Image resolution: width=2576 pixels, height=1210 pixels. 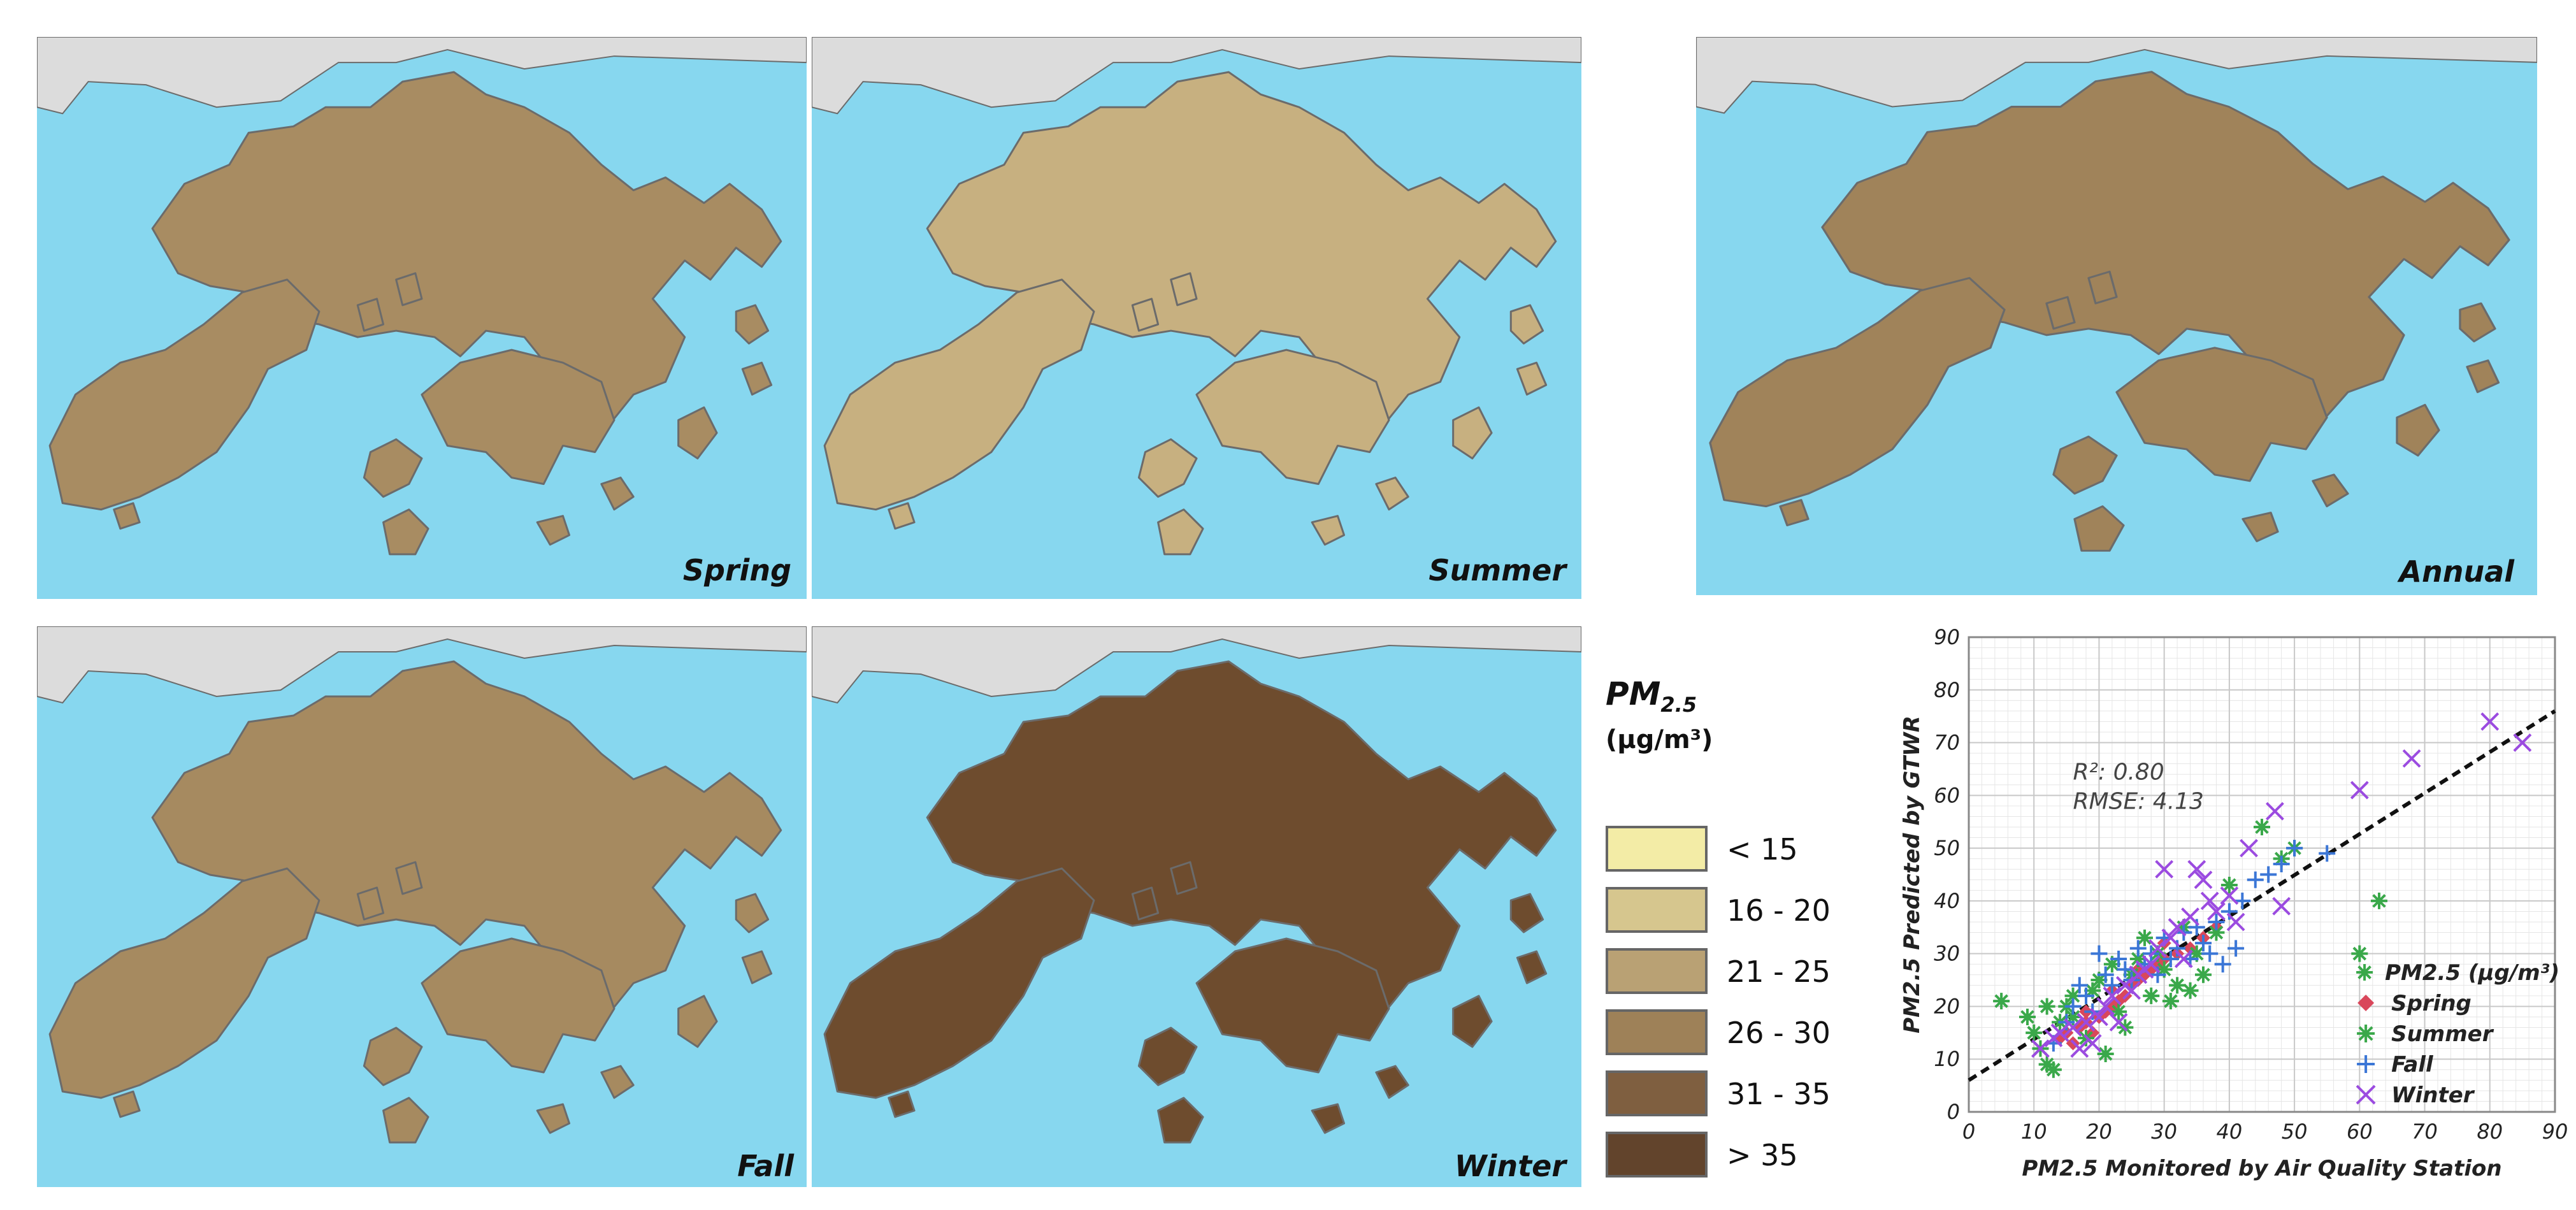 What do you see at coordinates (2555, 1132) in the screenshot?
I see `x-tick-label: 90` at bounding box center [2555, 1132].